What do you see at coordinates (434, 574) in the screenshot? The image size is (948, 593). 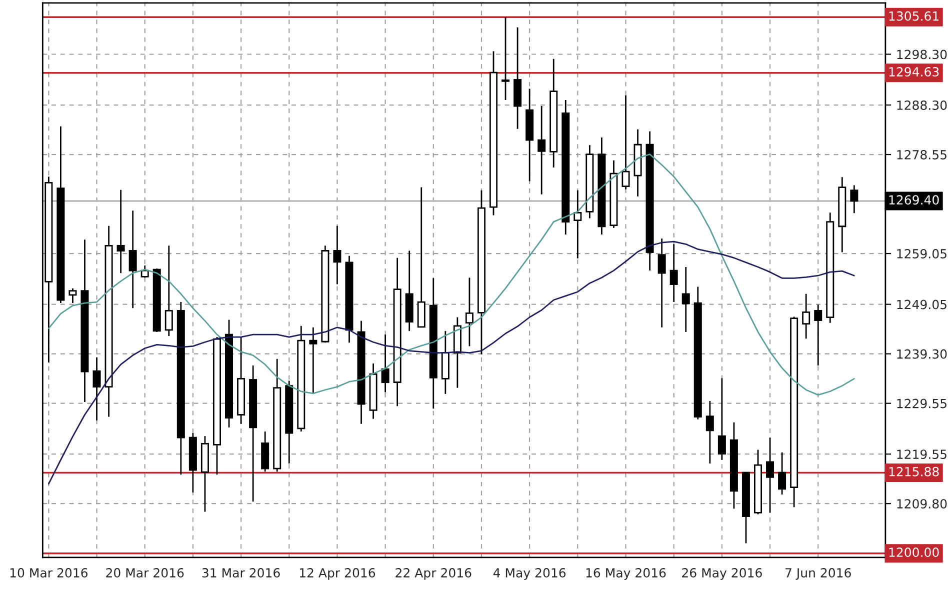 I see `x-tick-label: 22 Apr 2016` at bounding box center [434, 574].